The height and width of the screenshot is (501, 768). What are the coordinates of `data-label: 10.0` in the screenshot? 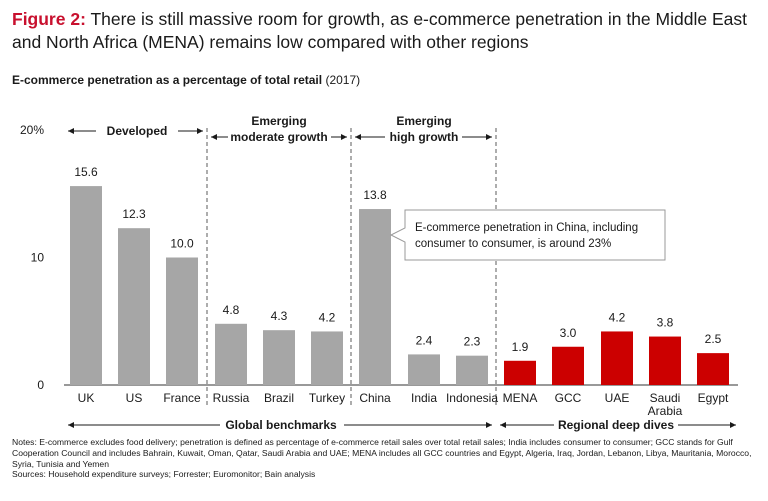 It's located at (182, 244).